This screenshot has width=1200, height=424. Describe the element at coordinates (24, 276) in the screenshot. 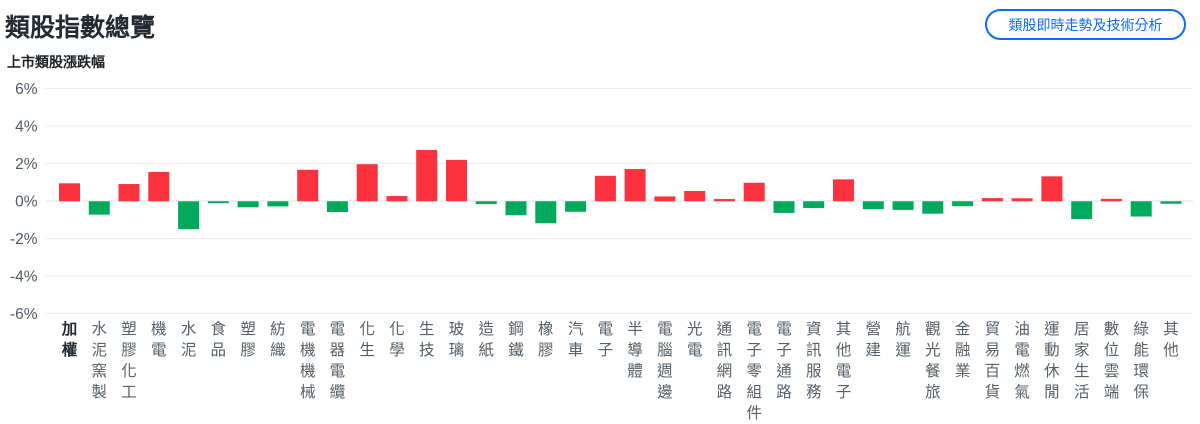

I see `svg-text: -4%` at that location.